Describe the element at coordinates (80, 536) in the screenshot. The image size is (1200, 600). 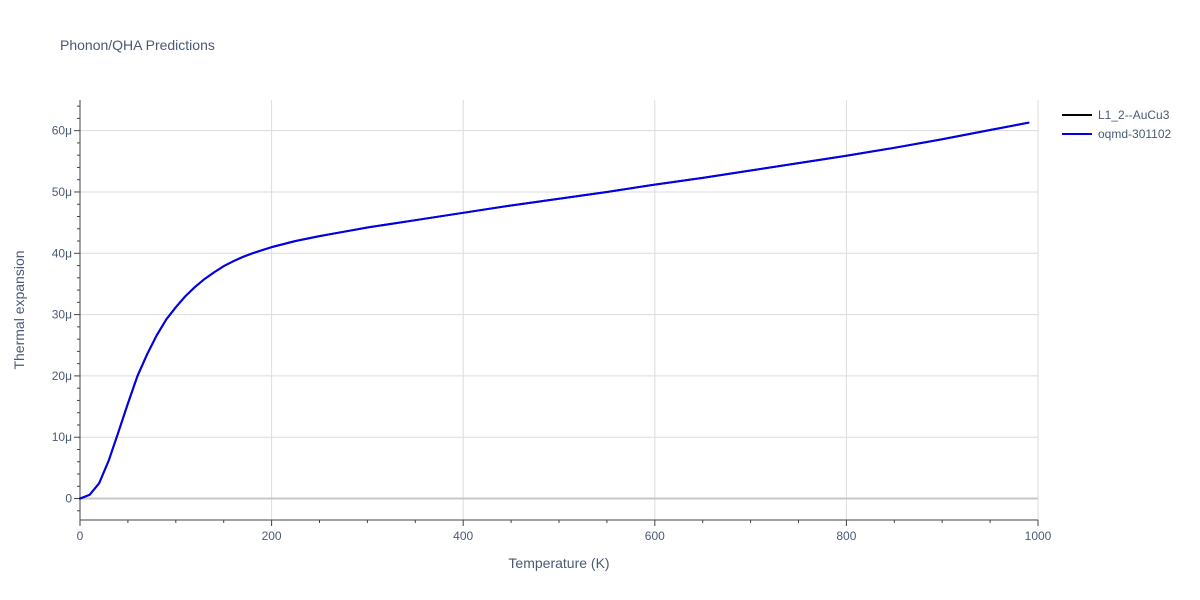
I see `x-tick-label: 0` at that location.